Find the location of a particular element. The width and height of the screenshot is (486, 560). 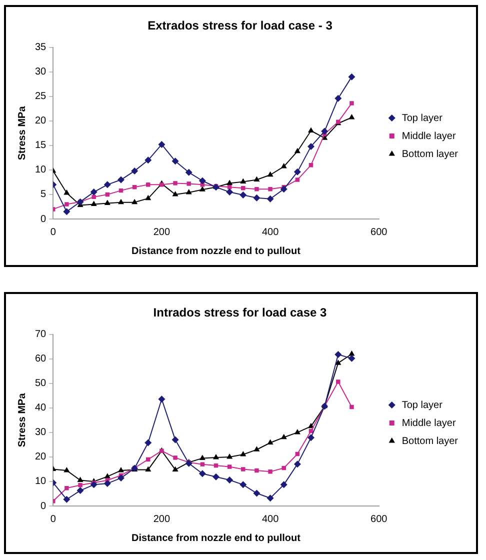

y-tick-label: 60 is located at coordinates (41, 359).